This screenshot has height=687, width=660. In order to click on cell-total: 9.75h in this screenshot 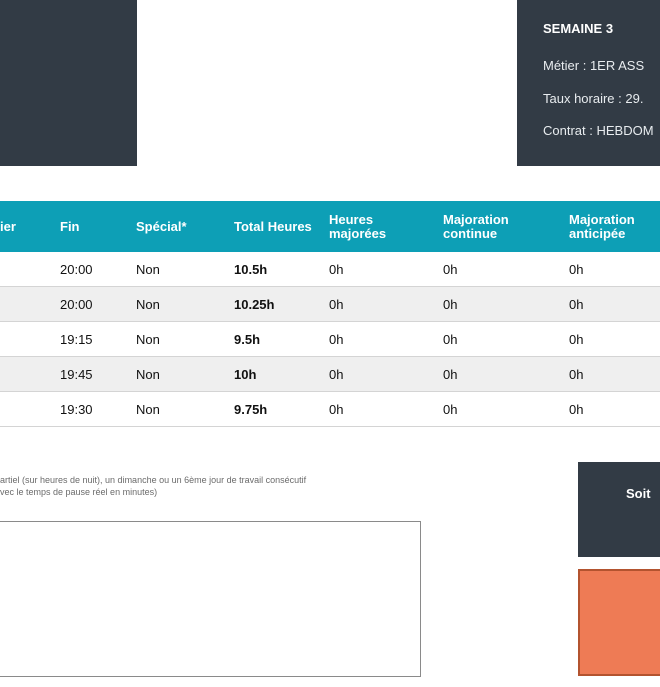, I will do `click(265, 409)`.